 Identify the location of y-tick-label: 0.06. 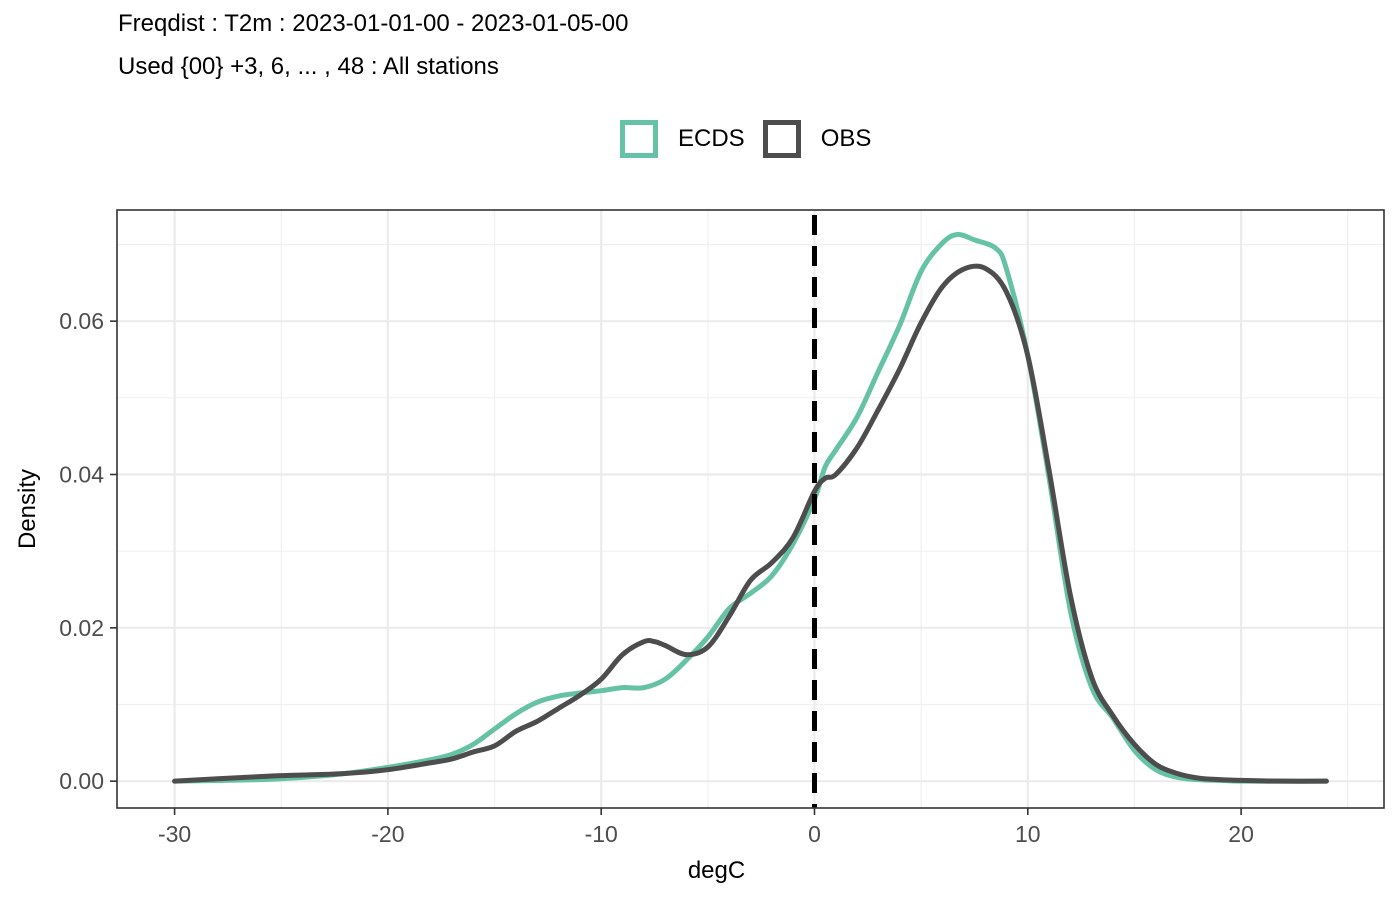
(81, 321).